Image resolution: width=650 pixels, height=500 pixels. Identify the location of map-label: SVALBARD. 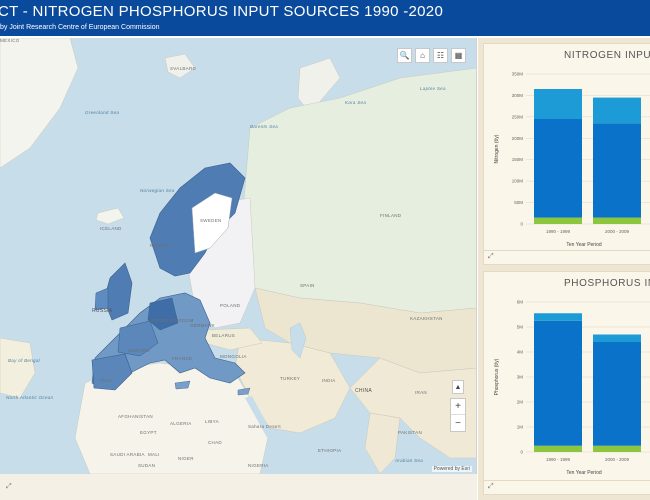
(183, 68).